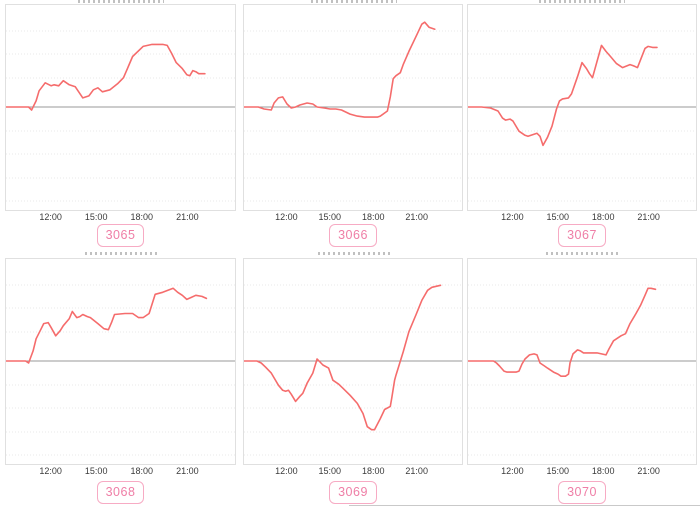  What do you see at coordinates (353, 471) in the screenshot?
I see `x-axis-3069: 12:00 15:00 18:00 21:00` at bounding box center [353, 471].